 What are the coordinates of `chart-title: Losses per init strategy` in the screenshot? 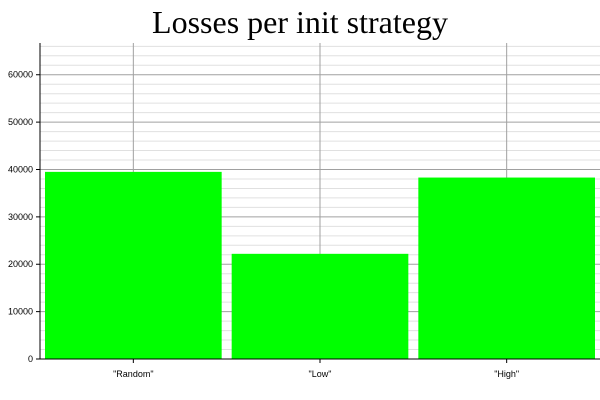 It's located at (300, 22).